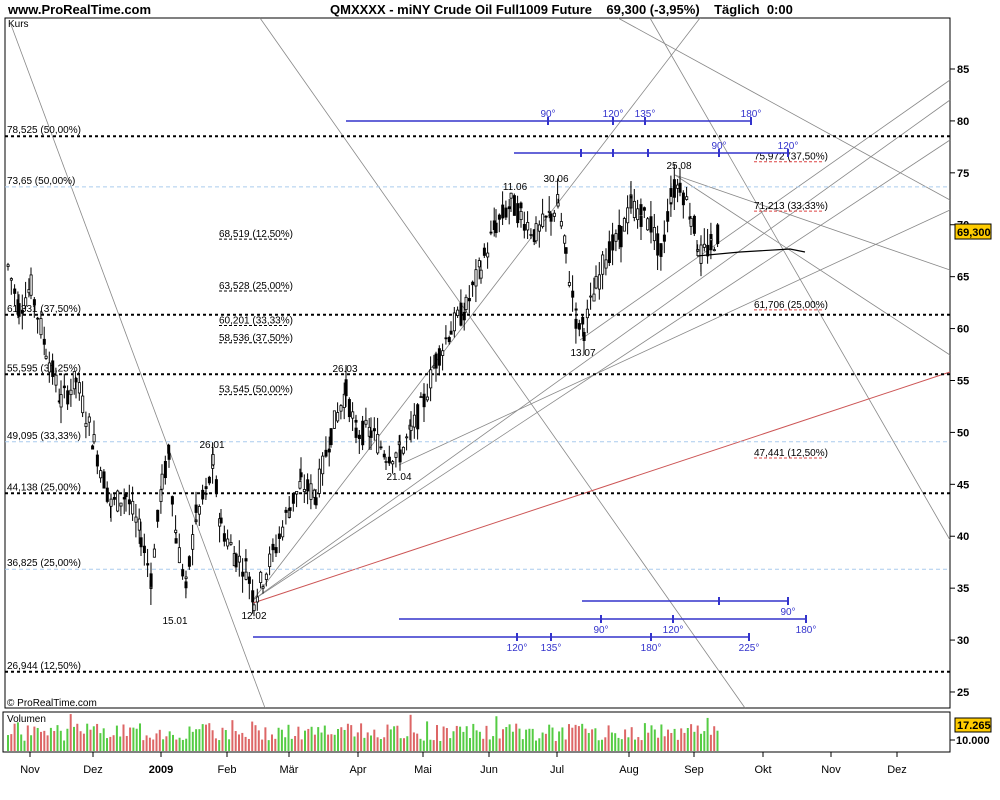  What do you see at coordinates (363, 732) in the screenshot?
I see `volume-bars` at bounding box center [363, 732].